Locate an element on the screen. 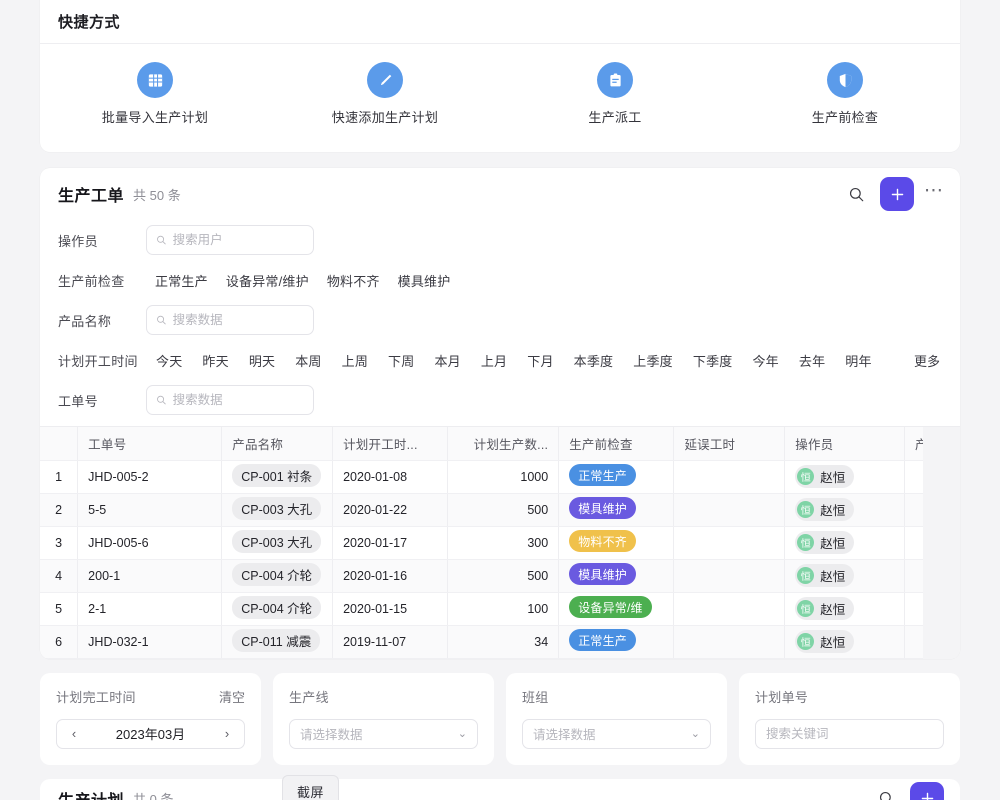 The height and width of the screenshot is (800, 1000). status-badge: 模具维护 is located at coordinates (602, 574).